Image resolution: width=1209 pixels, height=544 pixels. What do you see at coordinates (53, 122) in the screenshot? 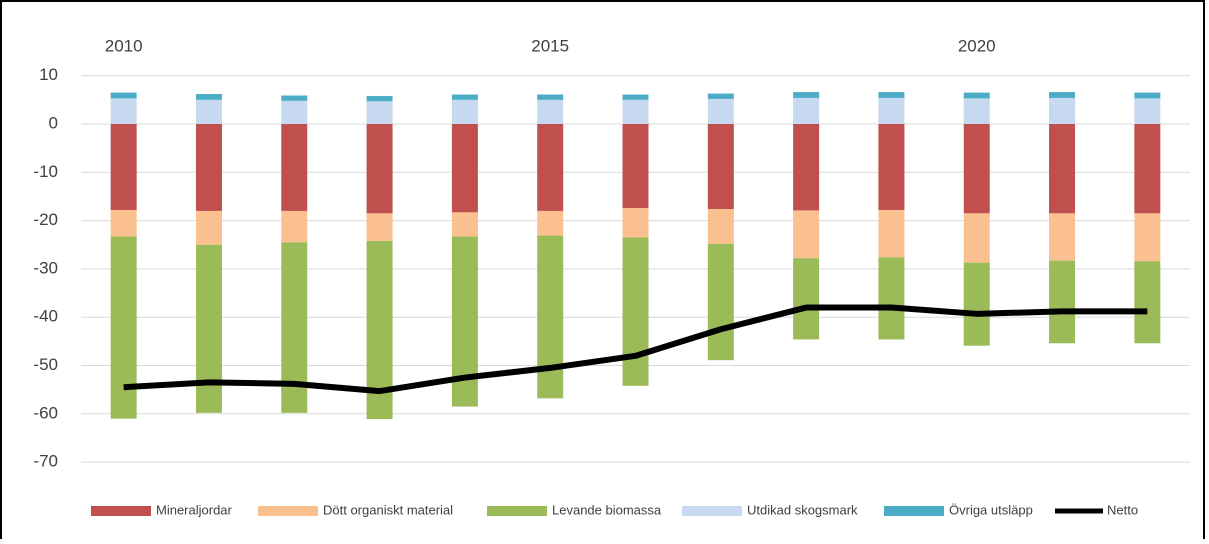
I see `y-tick-label: 0` at bounding box center [53, 122].